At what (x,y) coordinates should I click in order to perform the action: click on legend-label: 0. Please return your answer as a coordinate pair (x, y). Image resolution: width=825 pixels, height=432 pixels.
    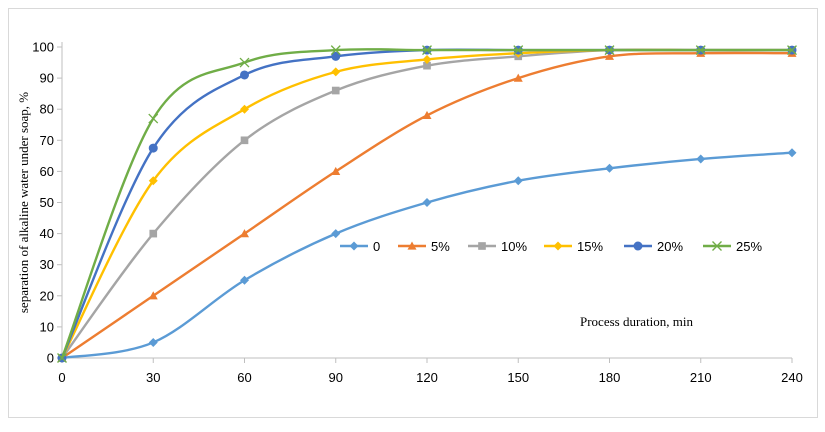
    Looking at the image, I should click on (376, 246).